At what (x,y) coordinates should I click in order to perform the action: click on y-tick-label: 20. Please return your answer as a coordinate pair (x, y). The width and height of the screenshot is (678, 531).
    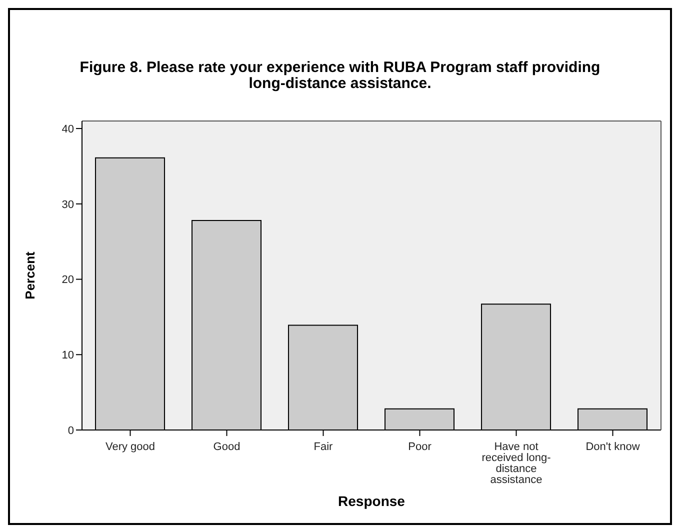
    Looking at the image, I should click on (68, 280).